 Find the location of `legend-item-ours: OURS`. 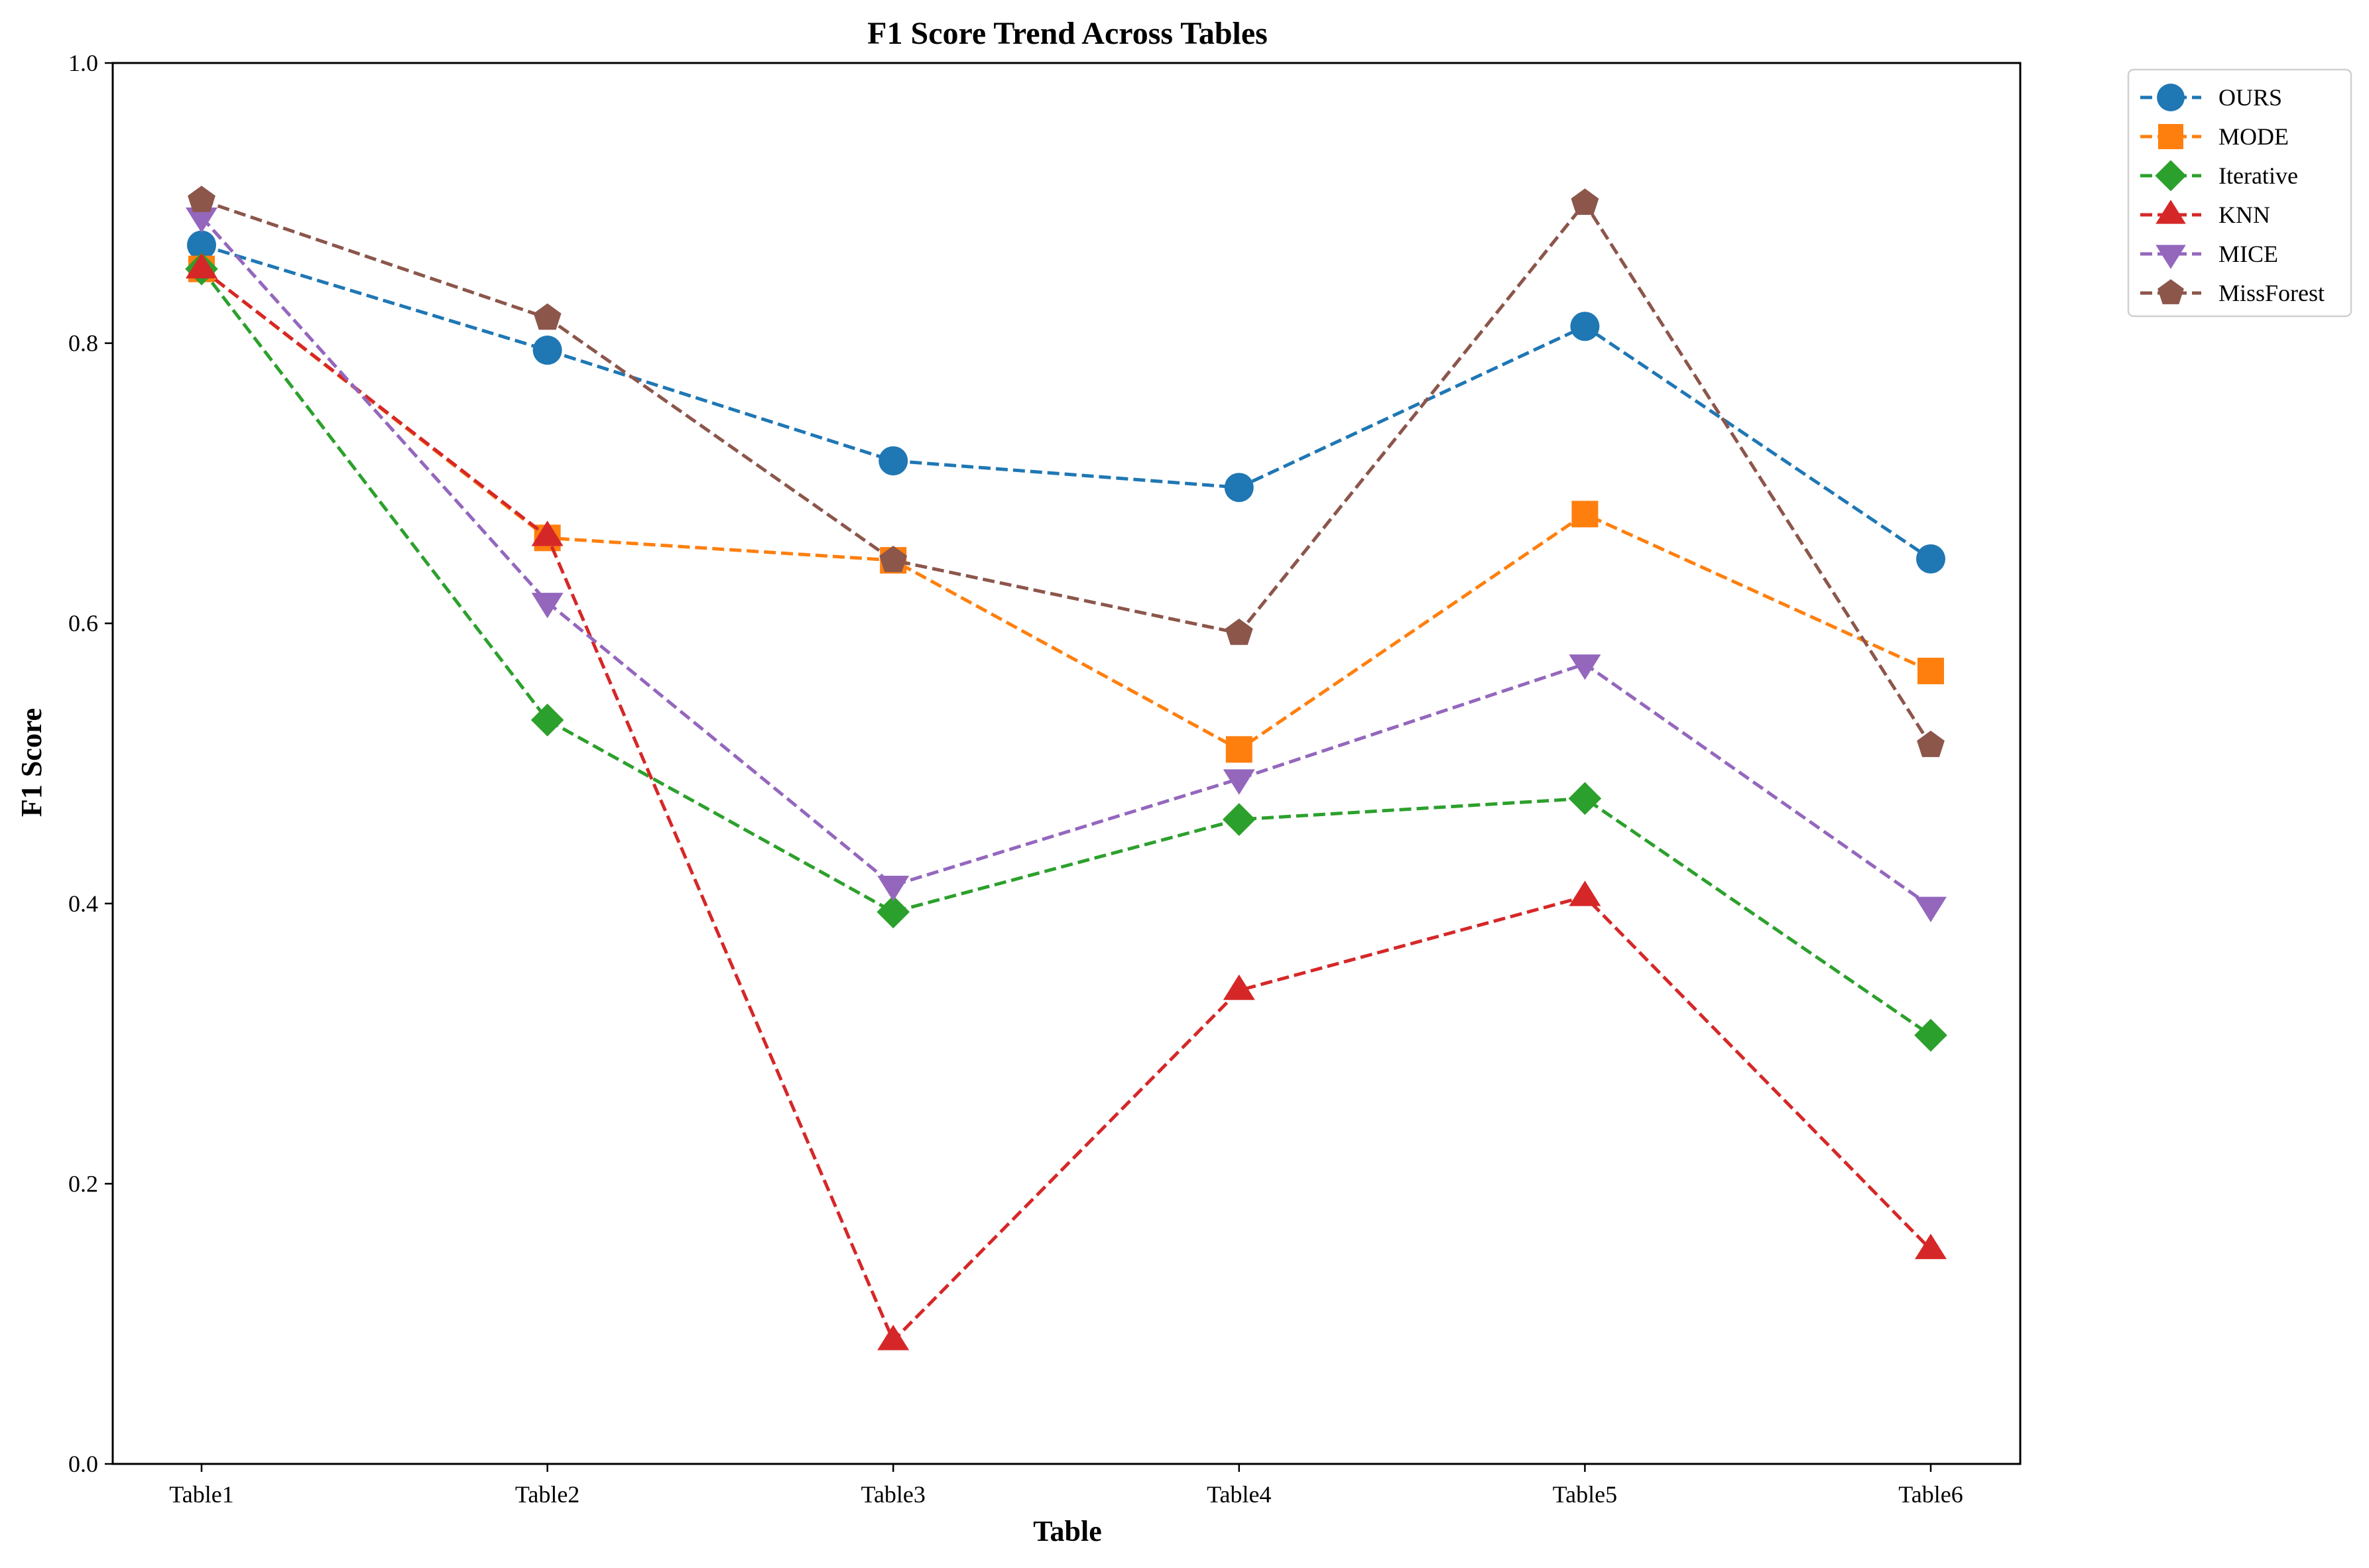

legend-item-ours: OURS is located at coordinates (2211, 97).